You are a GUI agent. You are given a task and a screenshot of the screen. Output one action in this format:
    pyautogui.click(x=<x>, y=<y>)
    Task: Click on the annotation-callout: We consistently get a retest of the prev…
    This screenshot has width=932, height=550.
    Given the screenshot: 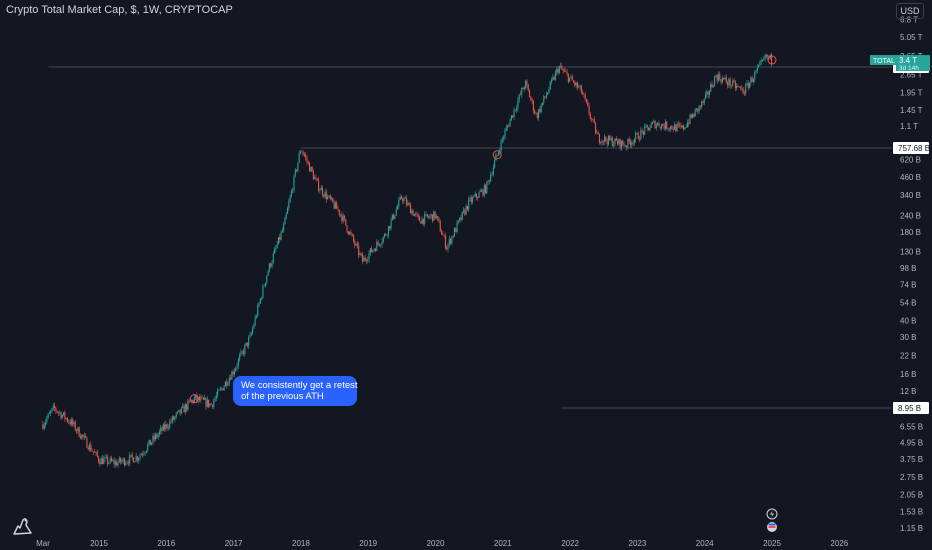 What is the action you would take?
    pyautogui.click(x=295, y=391)
    